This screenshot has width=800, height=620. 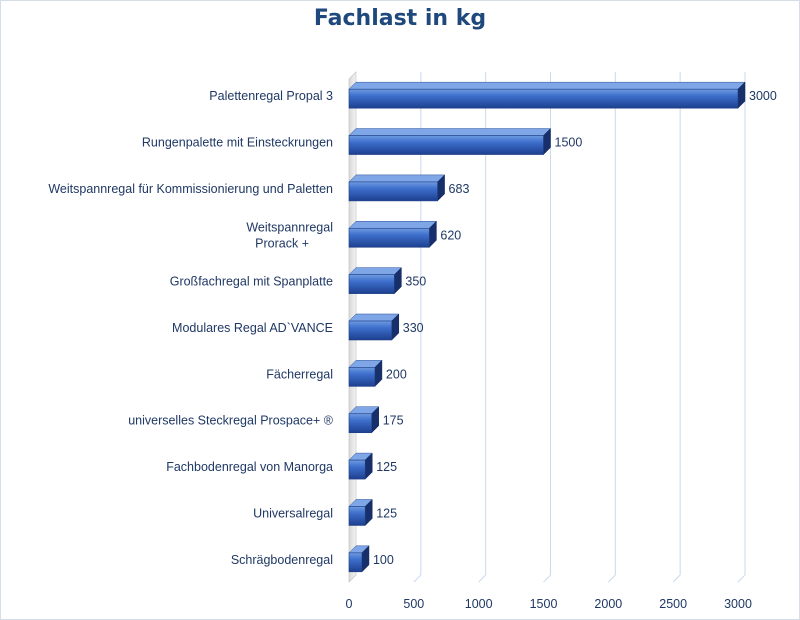 What do you see at coordinates (413, 328) in the screenshot?
I see `data-label: 330` at bounding box center [413, 328].